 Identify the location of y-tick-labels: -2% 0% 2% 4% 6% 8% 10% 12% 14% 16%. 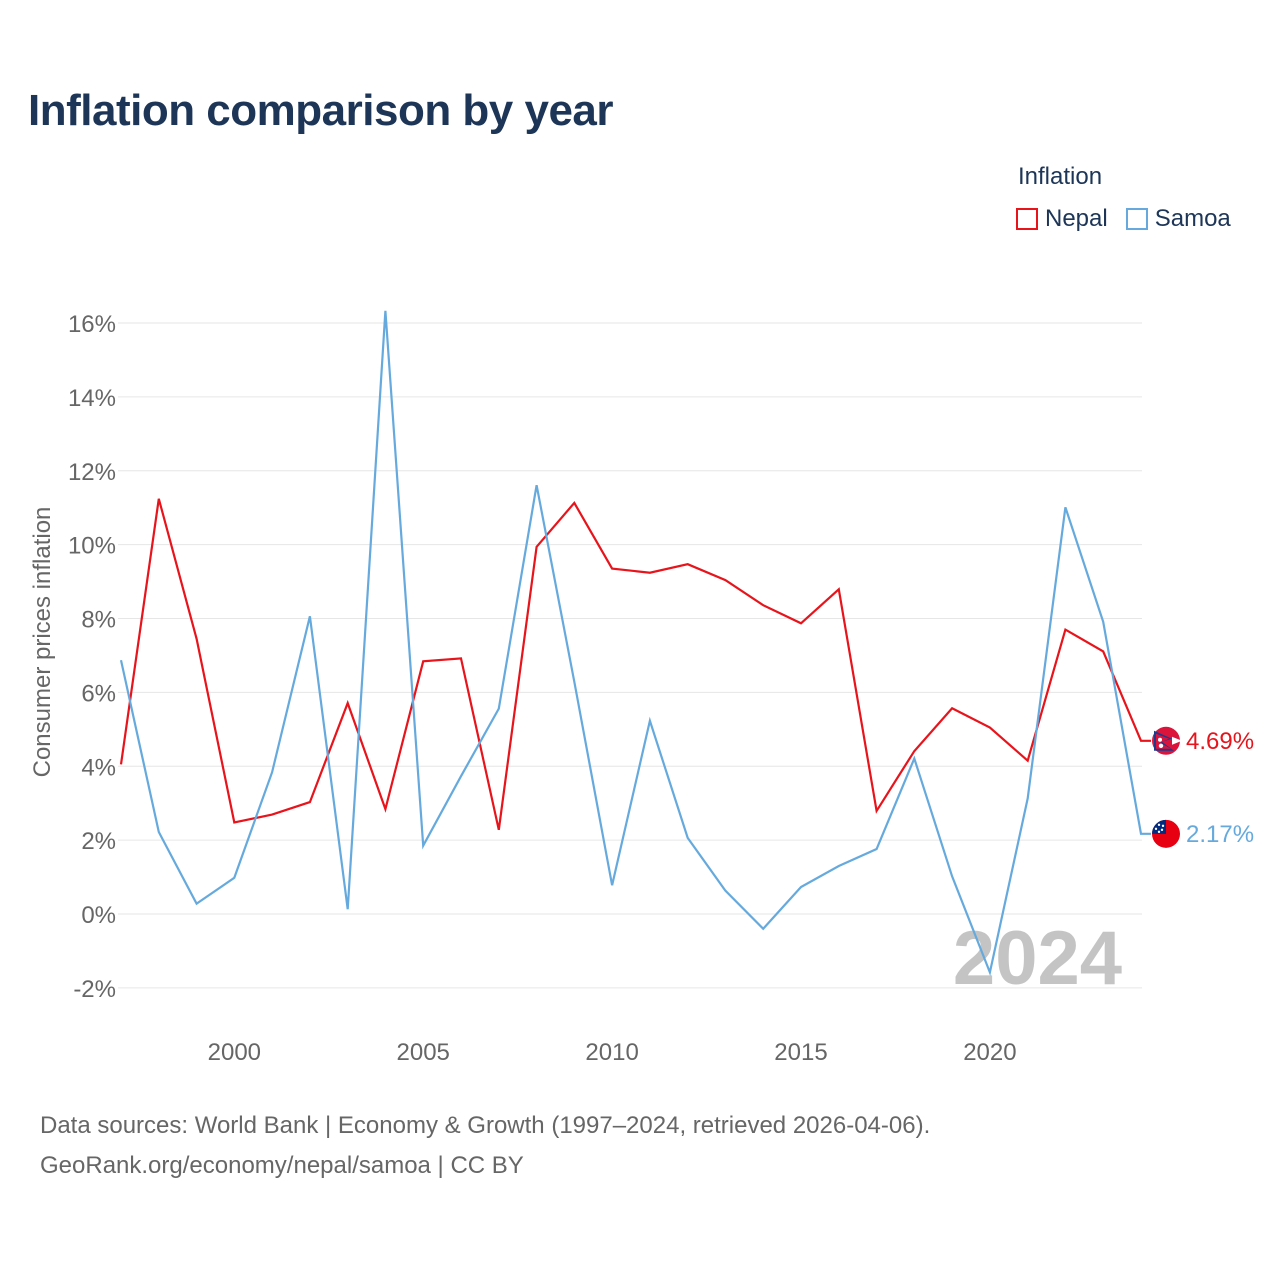
(92, 657).